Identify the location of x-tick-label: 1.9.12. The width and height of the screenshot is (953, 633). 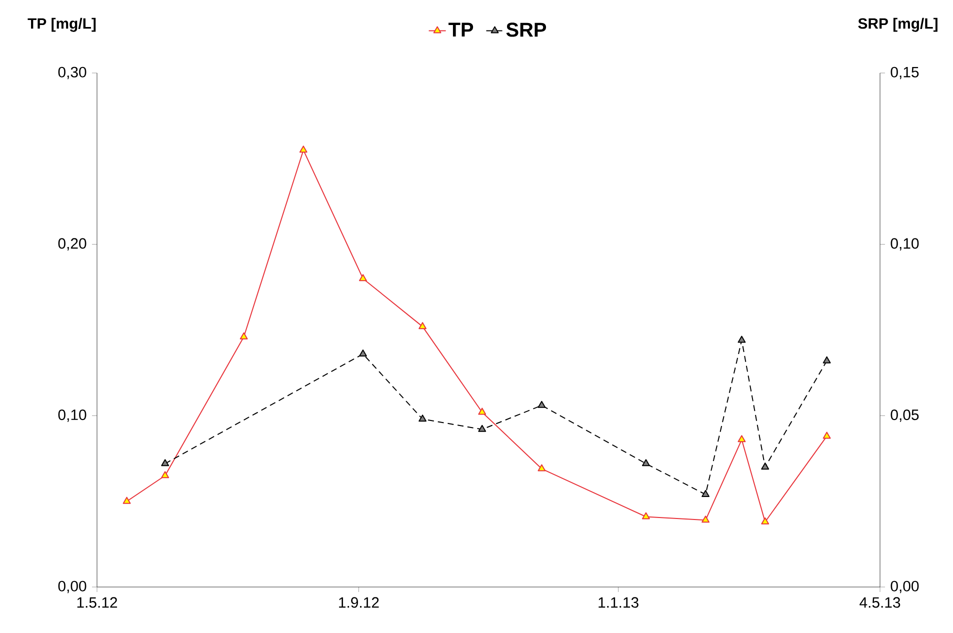
(359, 602).